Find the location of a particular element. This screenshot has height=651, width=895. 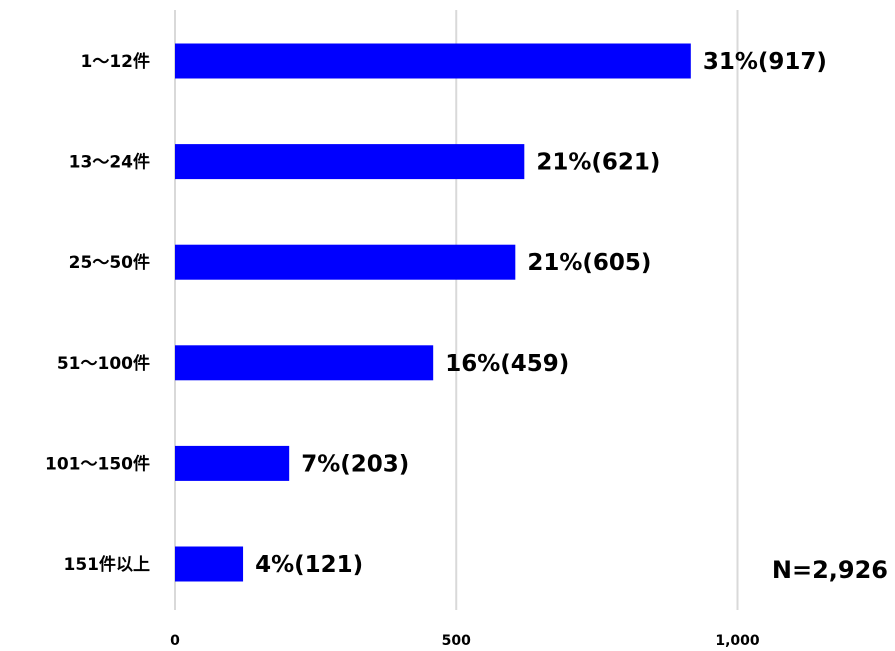

data-label-1: 21%(621) is located at coordinates (598, 163).